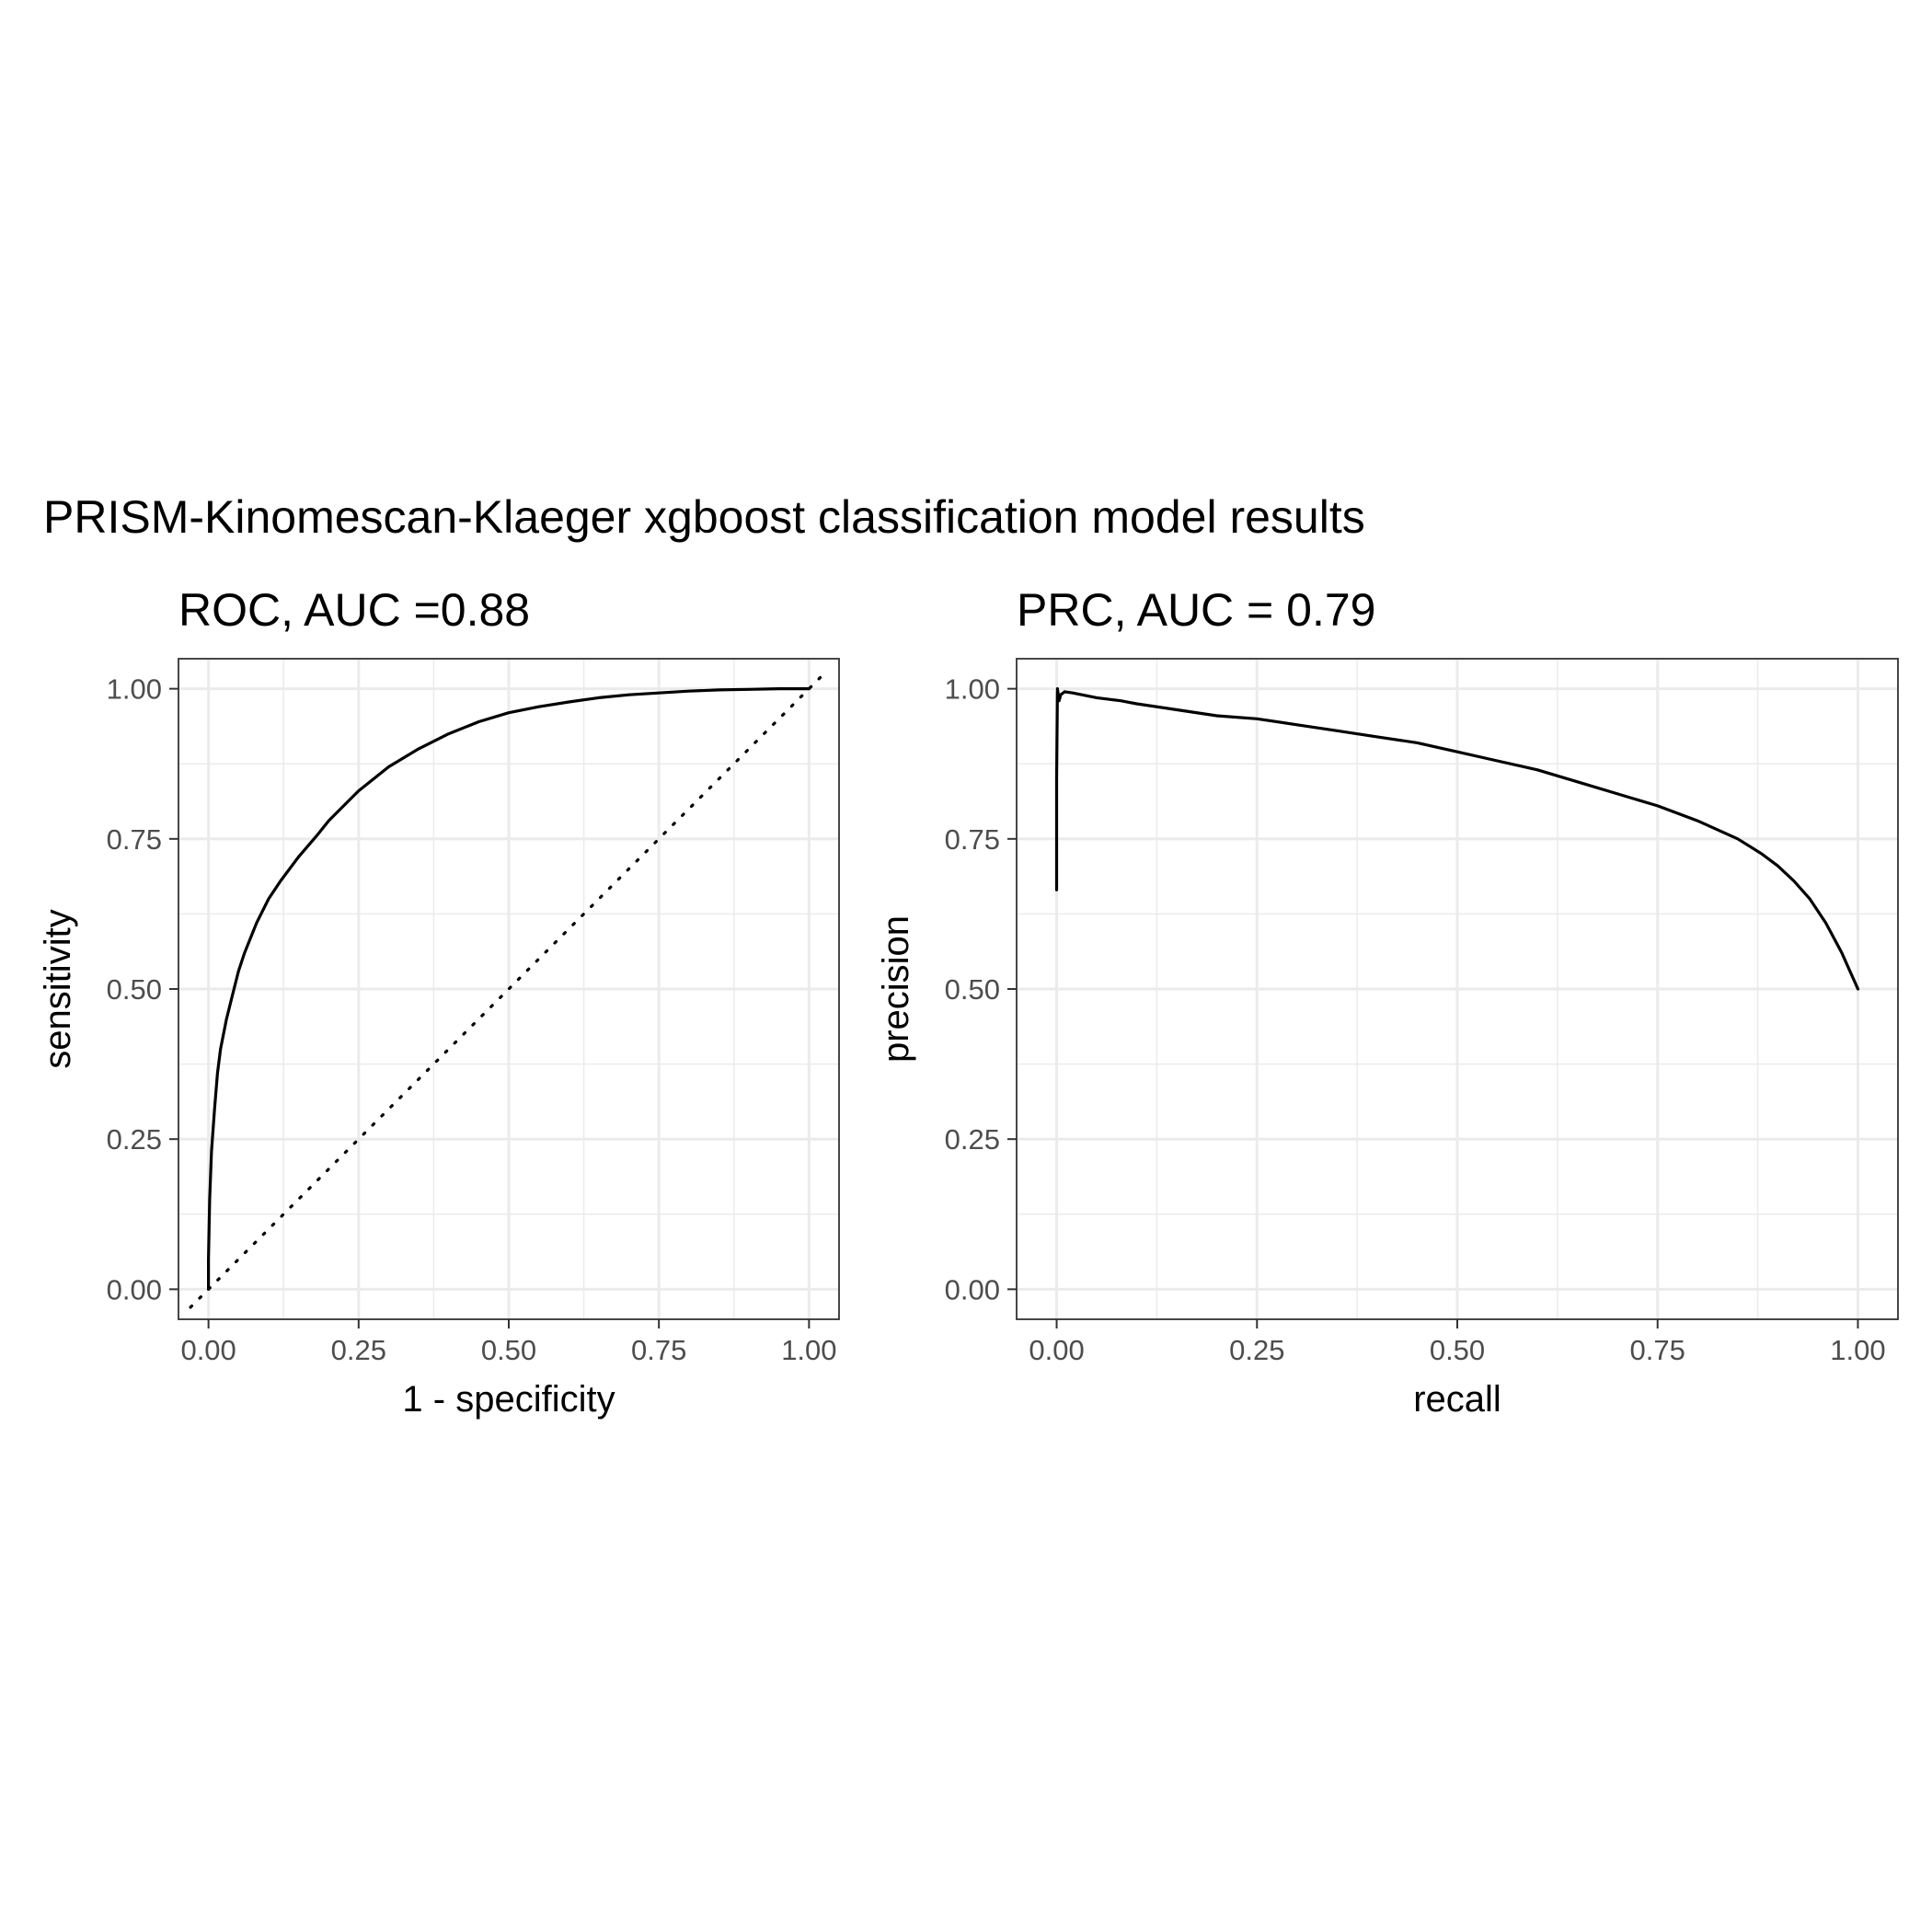  I want to click on prc-x-tick-label: 0.50, so click(1457, 1350).